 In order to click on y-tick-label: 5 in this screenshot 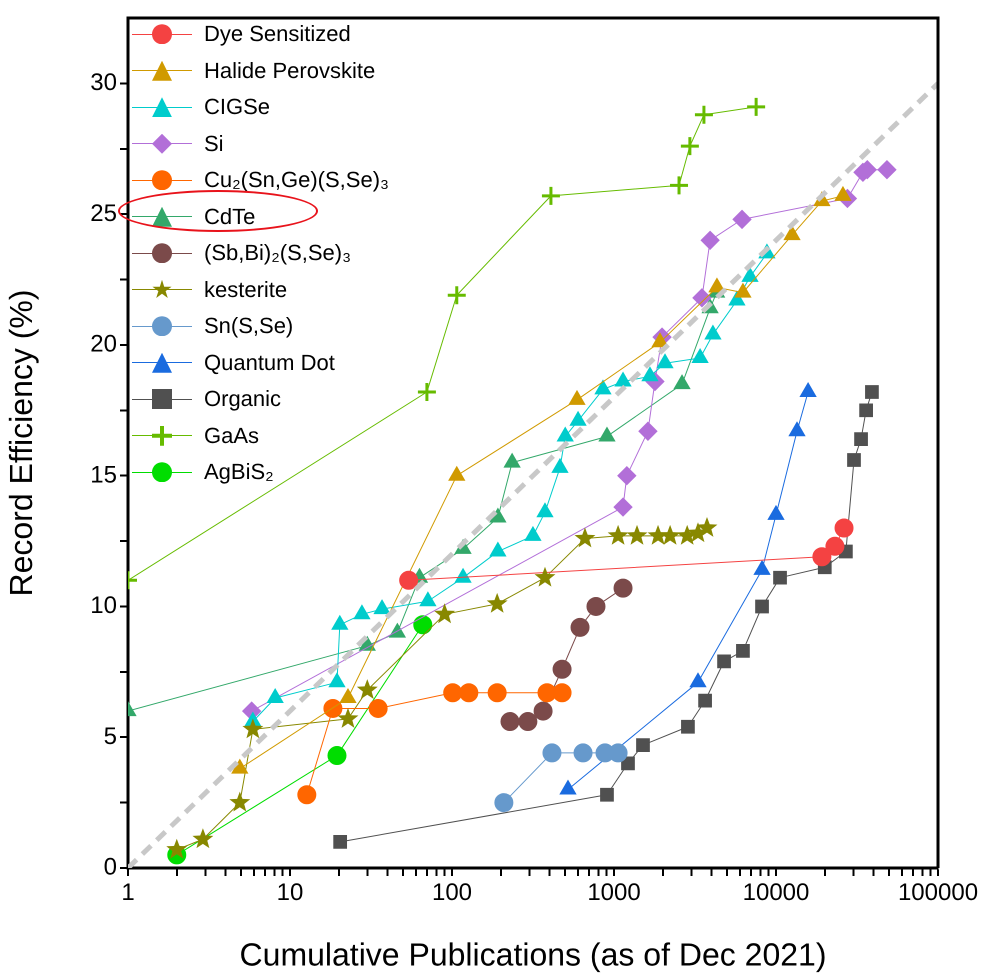, I will do `click(110, 736)`.